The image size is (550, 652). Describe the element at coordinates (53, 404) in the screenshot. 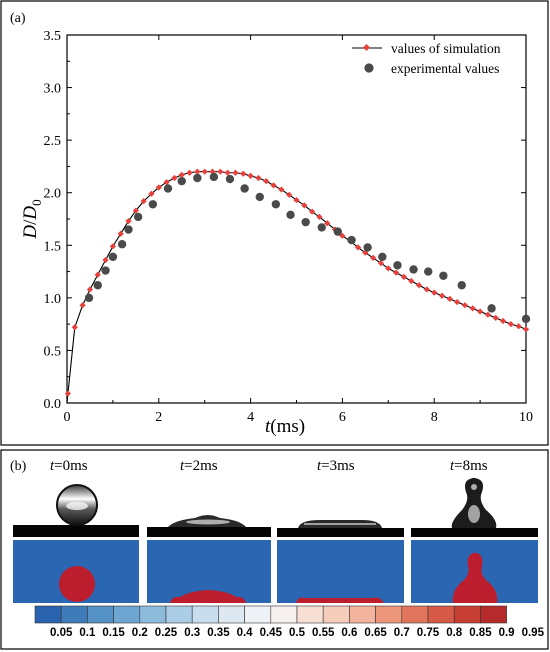

I see `y-tick-label: 0.0` at that location.